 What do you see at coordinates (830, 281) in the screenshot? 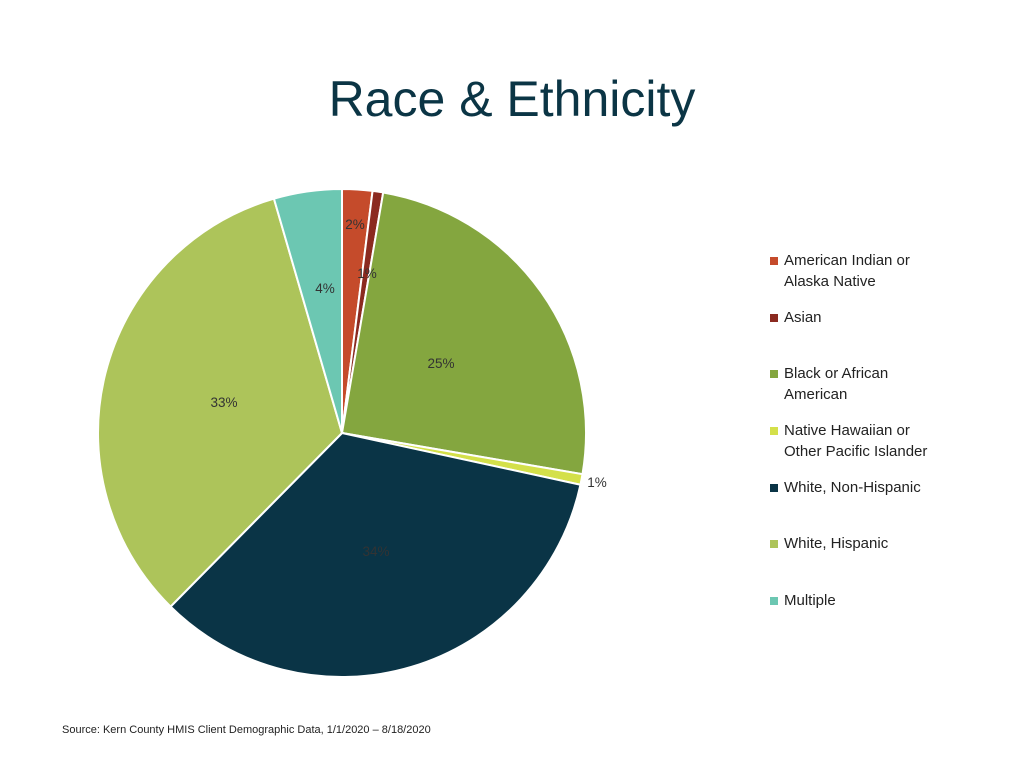
I see `legend-label-line: Alaska Native` at bounding box center [830, 281].